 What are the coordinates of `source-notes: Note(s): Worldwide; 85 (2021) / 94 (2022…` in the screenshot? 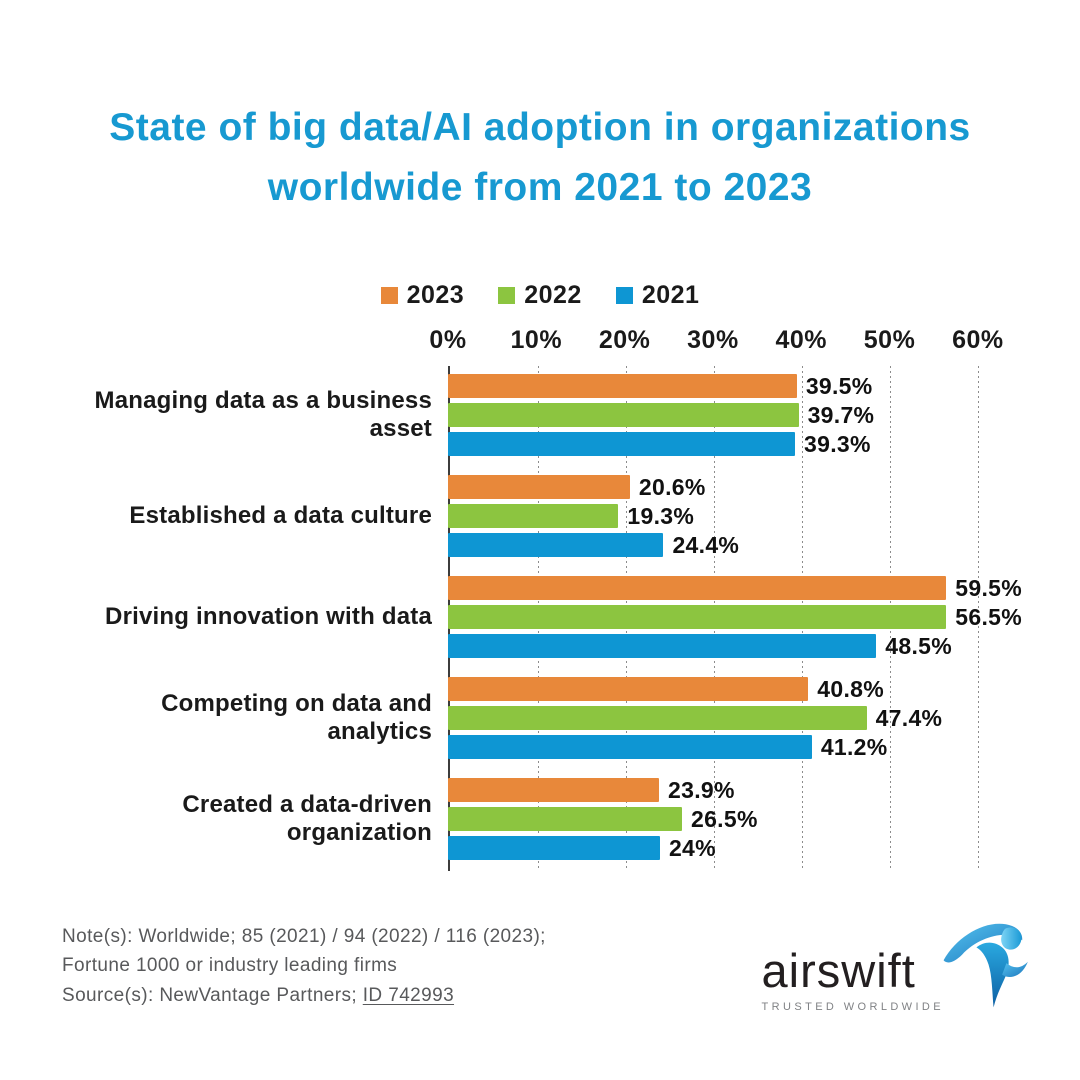 It's located at (304, 966).